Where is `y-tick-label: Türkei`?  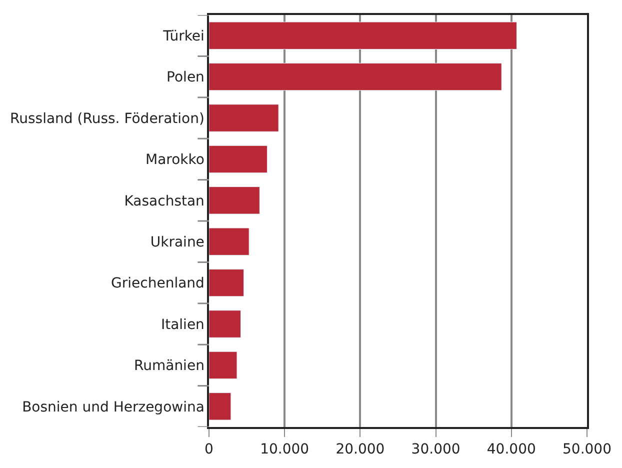 y-tick-label: Türkei is located at coordinates (183, 36).